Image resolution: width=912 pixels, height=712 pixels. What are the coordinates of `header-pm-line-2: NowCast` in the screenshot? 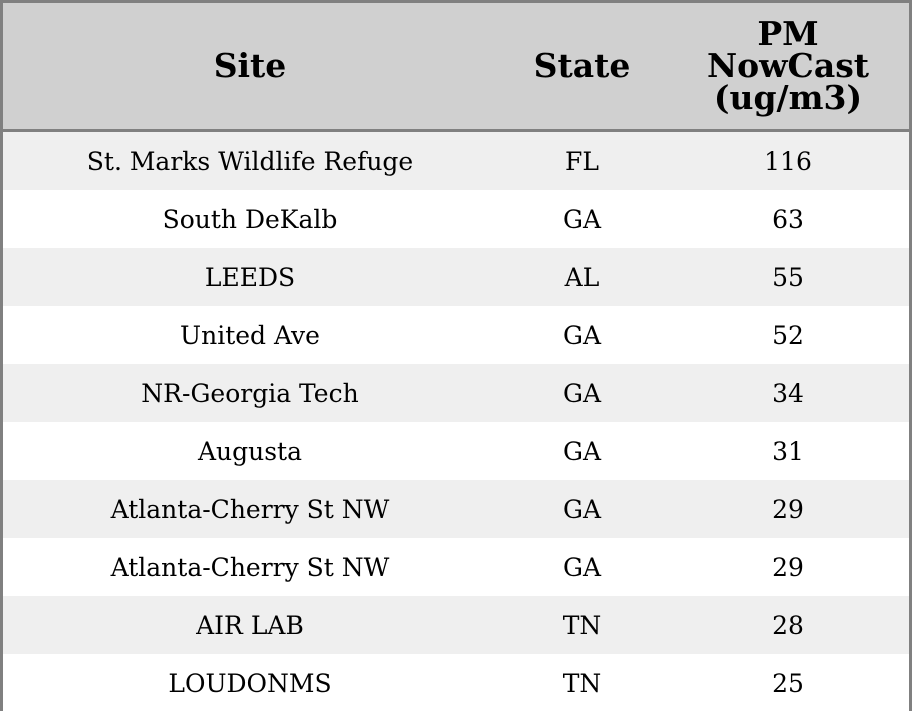 It's located at (788, 65).